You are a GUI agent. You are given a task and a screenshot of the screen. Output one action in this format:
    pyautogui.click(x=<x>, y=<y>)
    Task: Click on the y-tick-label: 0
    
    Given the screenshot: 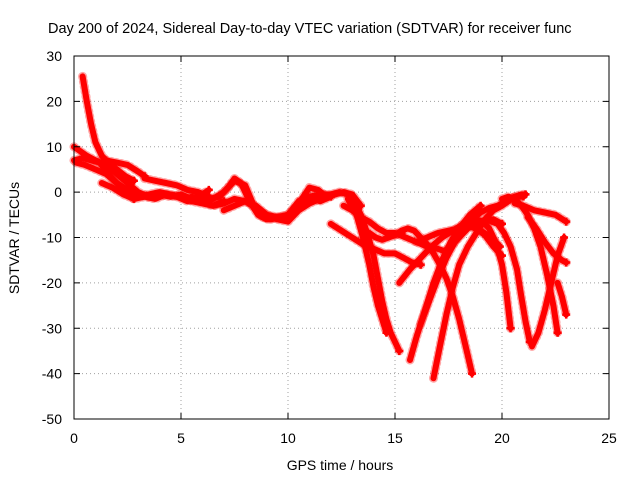 What is the action you would take?
    pyautogui.click(x=58, y=192)
    